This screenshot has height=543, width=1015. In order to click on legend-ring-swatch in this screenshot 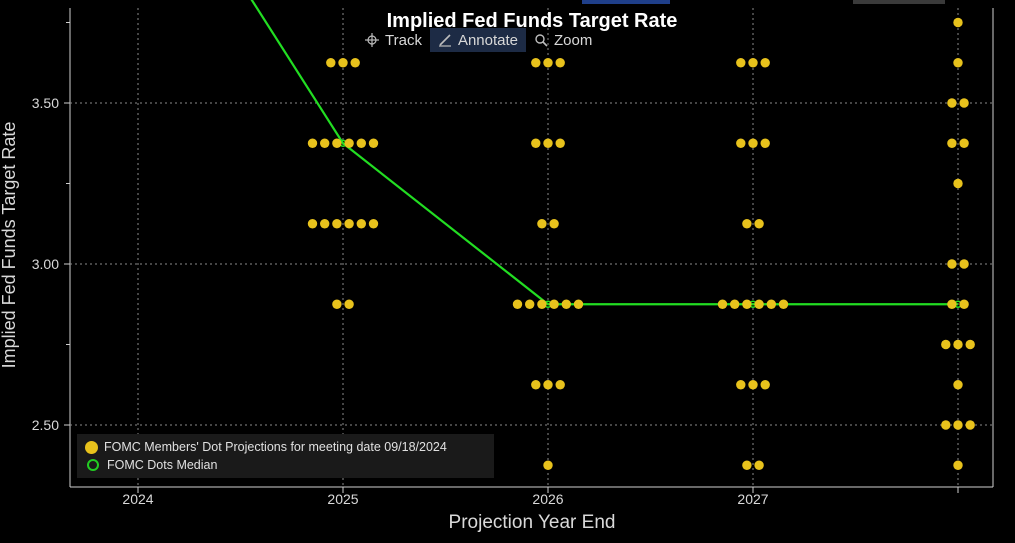, I will do `click(93, 465)`.